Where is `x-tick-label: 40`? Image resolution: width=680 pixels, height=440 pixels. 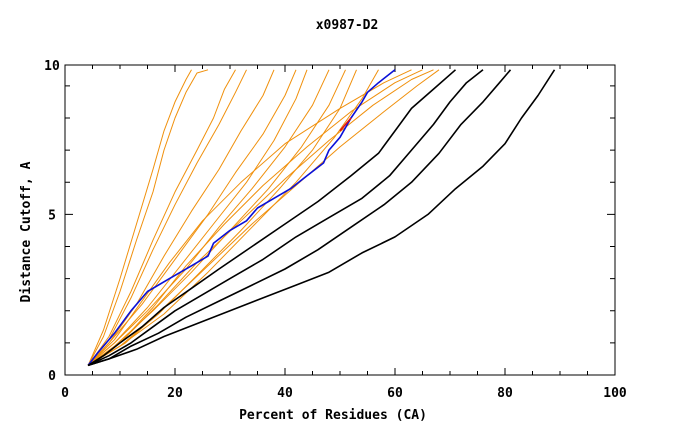
x-tick-label: 40 is located at coordinates (285, 393).